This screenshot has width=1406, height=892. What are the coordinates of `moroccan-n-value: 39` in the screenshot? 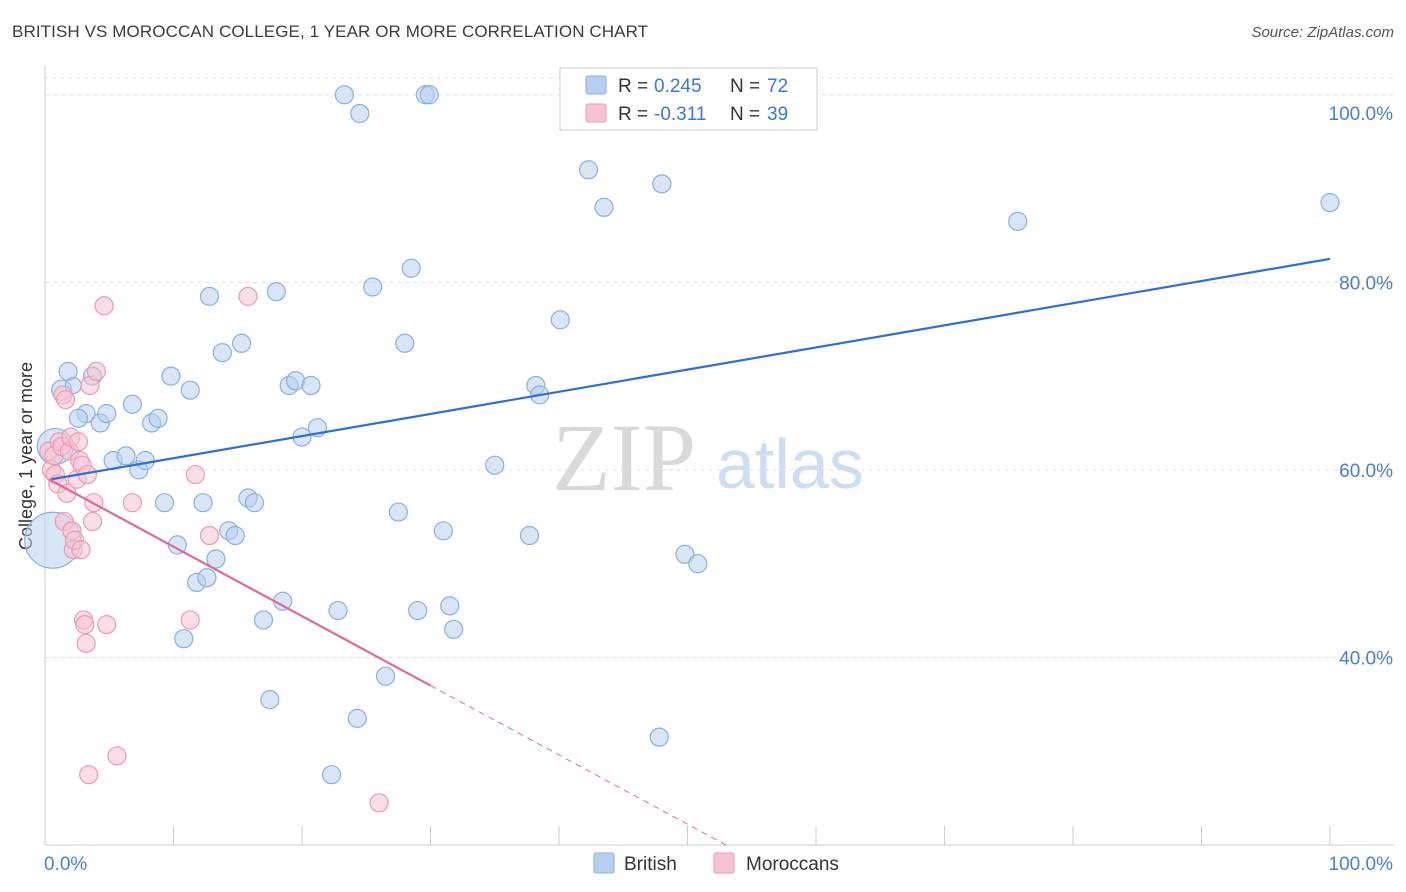 It's located at (777, 114).